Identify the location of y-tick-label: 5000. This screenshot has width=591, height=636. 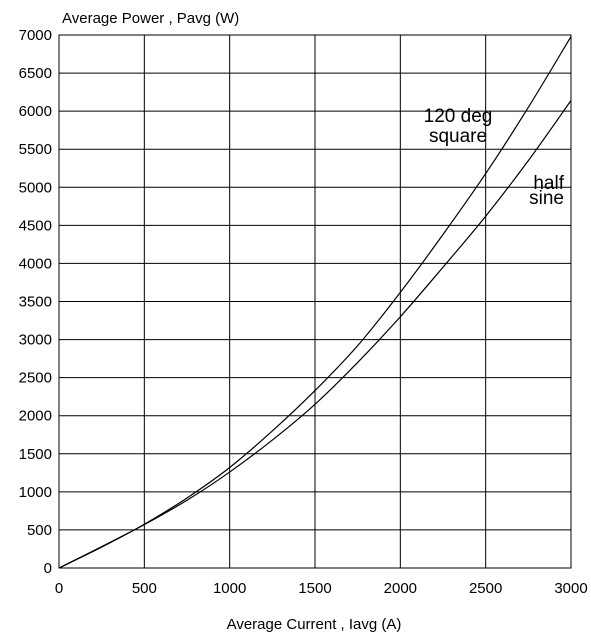
(35, 187).